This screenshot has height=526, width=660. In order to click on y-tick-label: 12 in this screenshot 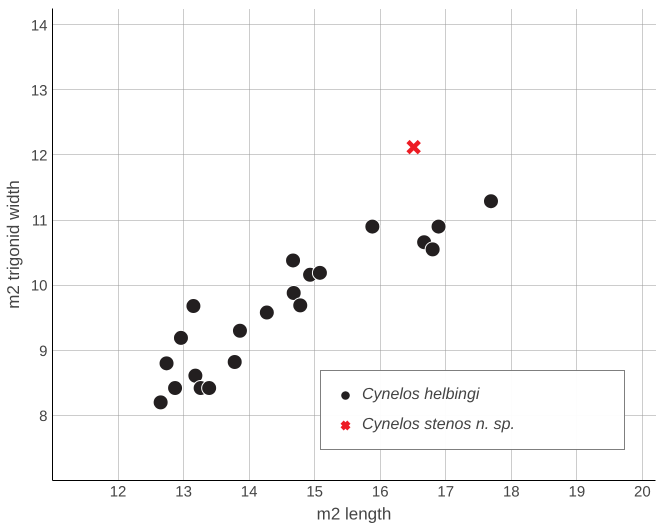, I will do `click(39, 155)`.